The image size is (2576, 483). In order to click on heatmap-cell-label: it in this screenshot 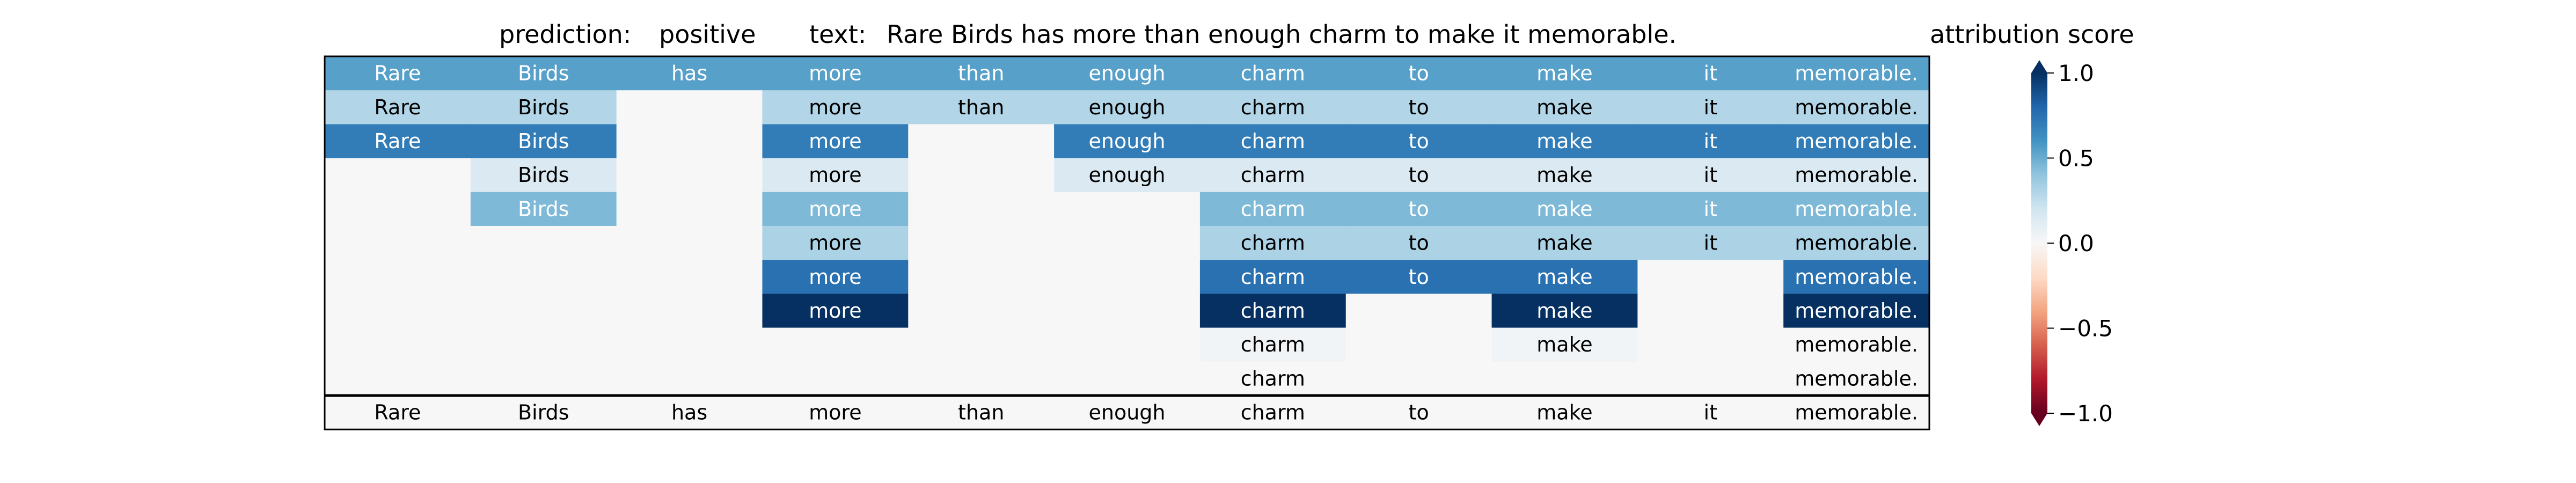, I will do `click(1710, 209)`.